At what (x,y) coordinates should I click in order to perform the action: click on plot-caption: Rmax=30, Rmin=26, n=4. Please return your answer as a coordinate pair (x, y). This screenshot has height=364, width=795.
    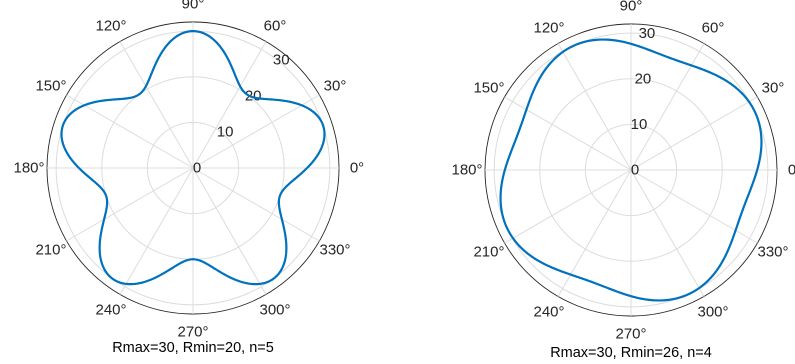
    Looking at the image, I should click on (631, 353).